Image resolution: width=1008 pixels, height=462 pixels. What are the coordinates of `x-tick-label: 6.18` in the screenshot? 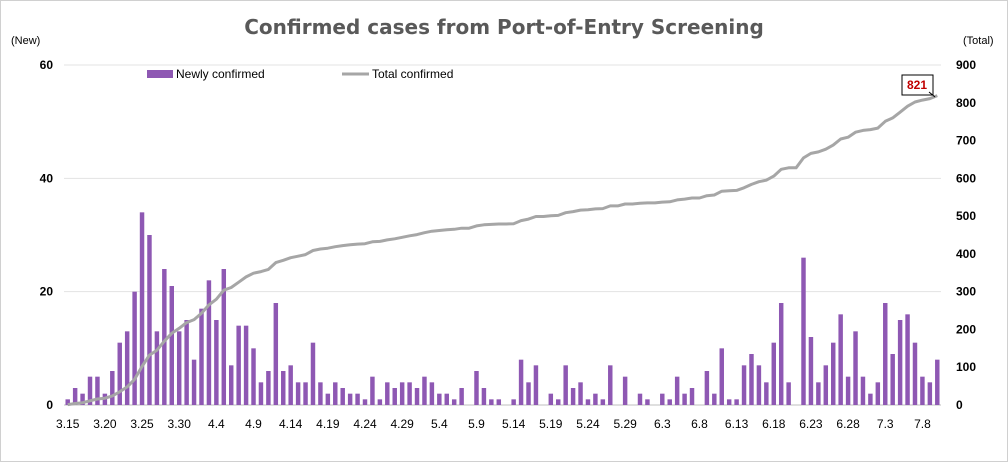 It's located at (774, 424).